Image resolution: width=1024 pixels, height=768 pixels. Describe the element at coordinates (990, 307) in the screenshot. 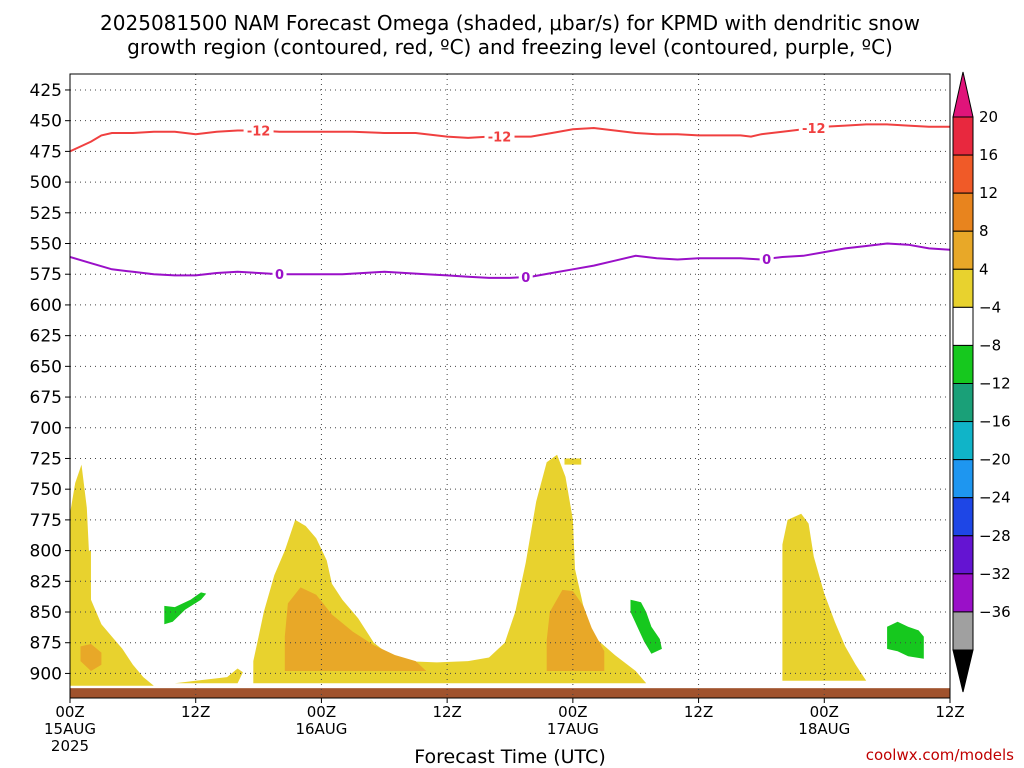

I see `colorbar-label-5: −4` at that location.